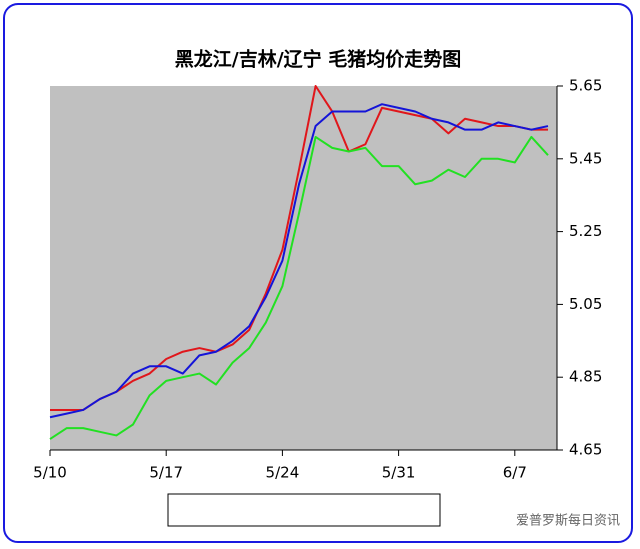 The image size is (640, 549). I want to click on x-tick-label: 5/24, so click(283, 473).